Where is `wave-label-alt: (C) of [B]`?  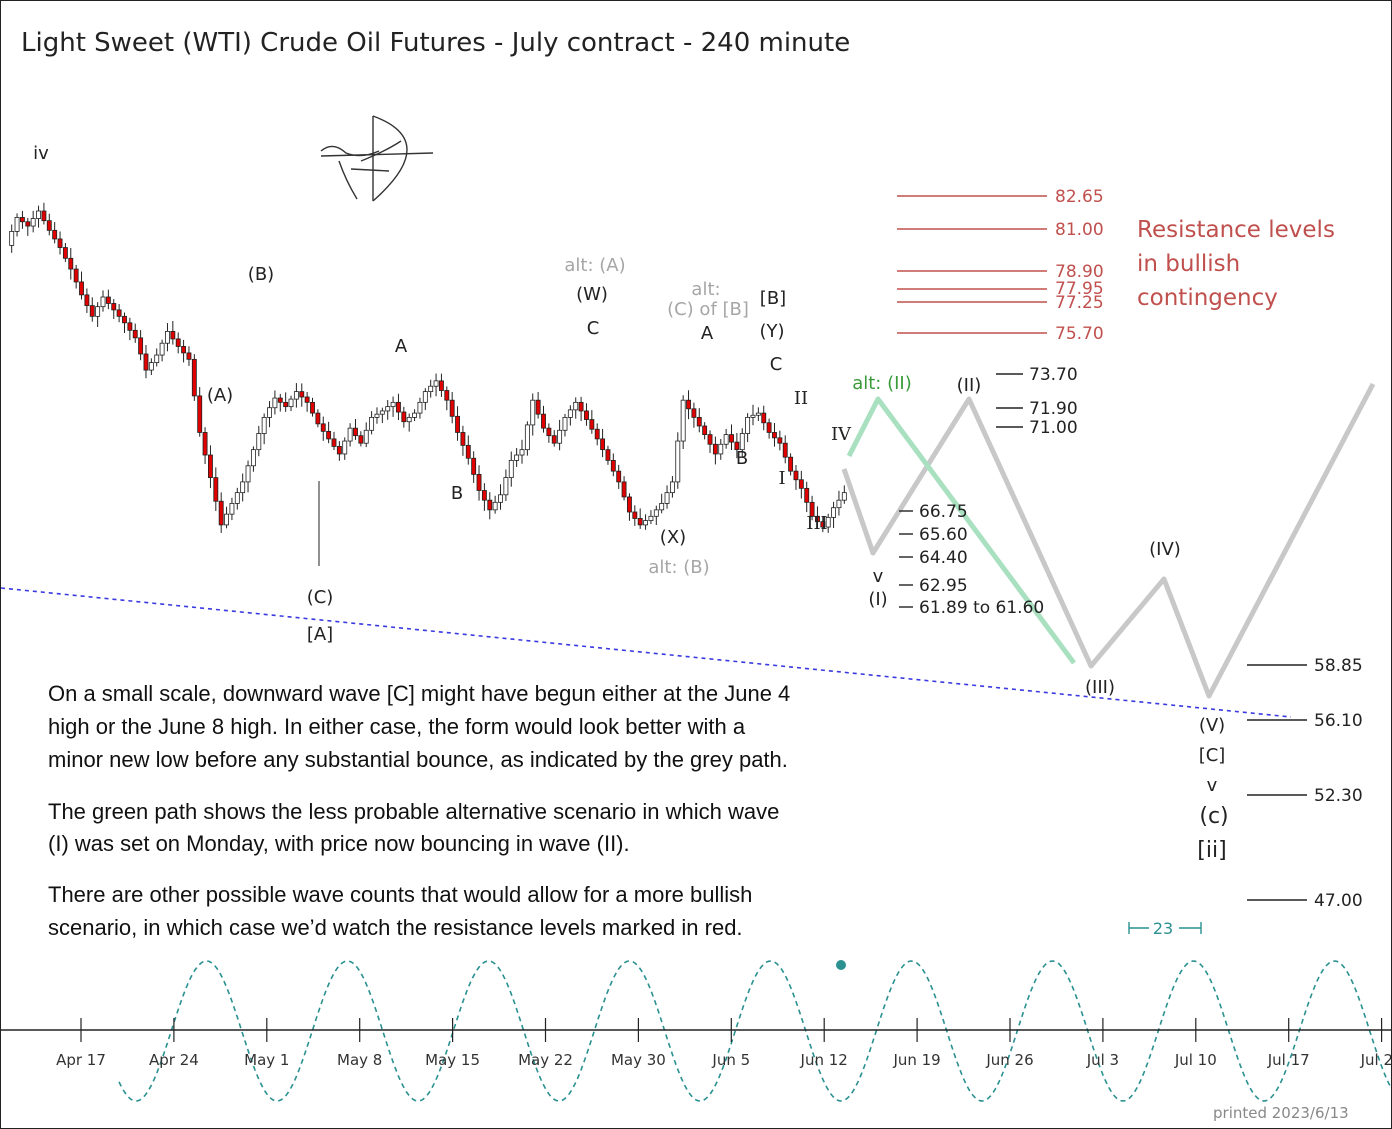 wave-label-alt: (C) of [B] is located at coordinates (708, 309).